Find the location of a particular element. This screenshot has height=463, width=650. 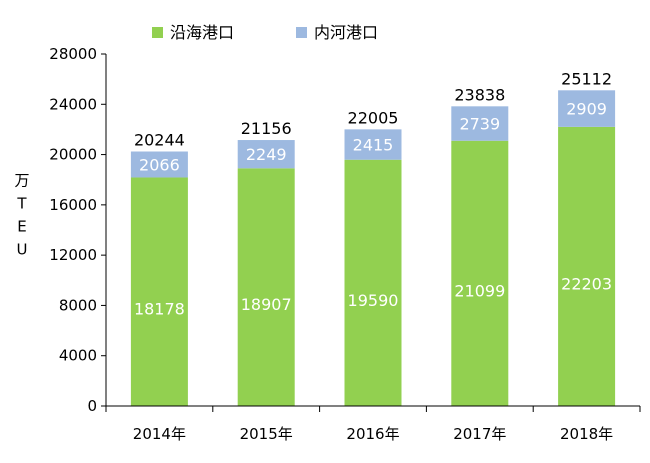

x-tick-label: 2018年 is located at coordinates (586, 434).